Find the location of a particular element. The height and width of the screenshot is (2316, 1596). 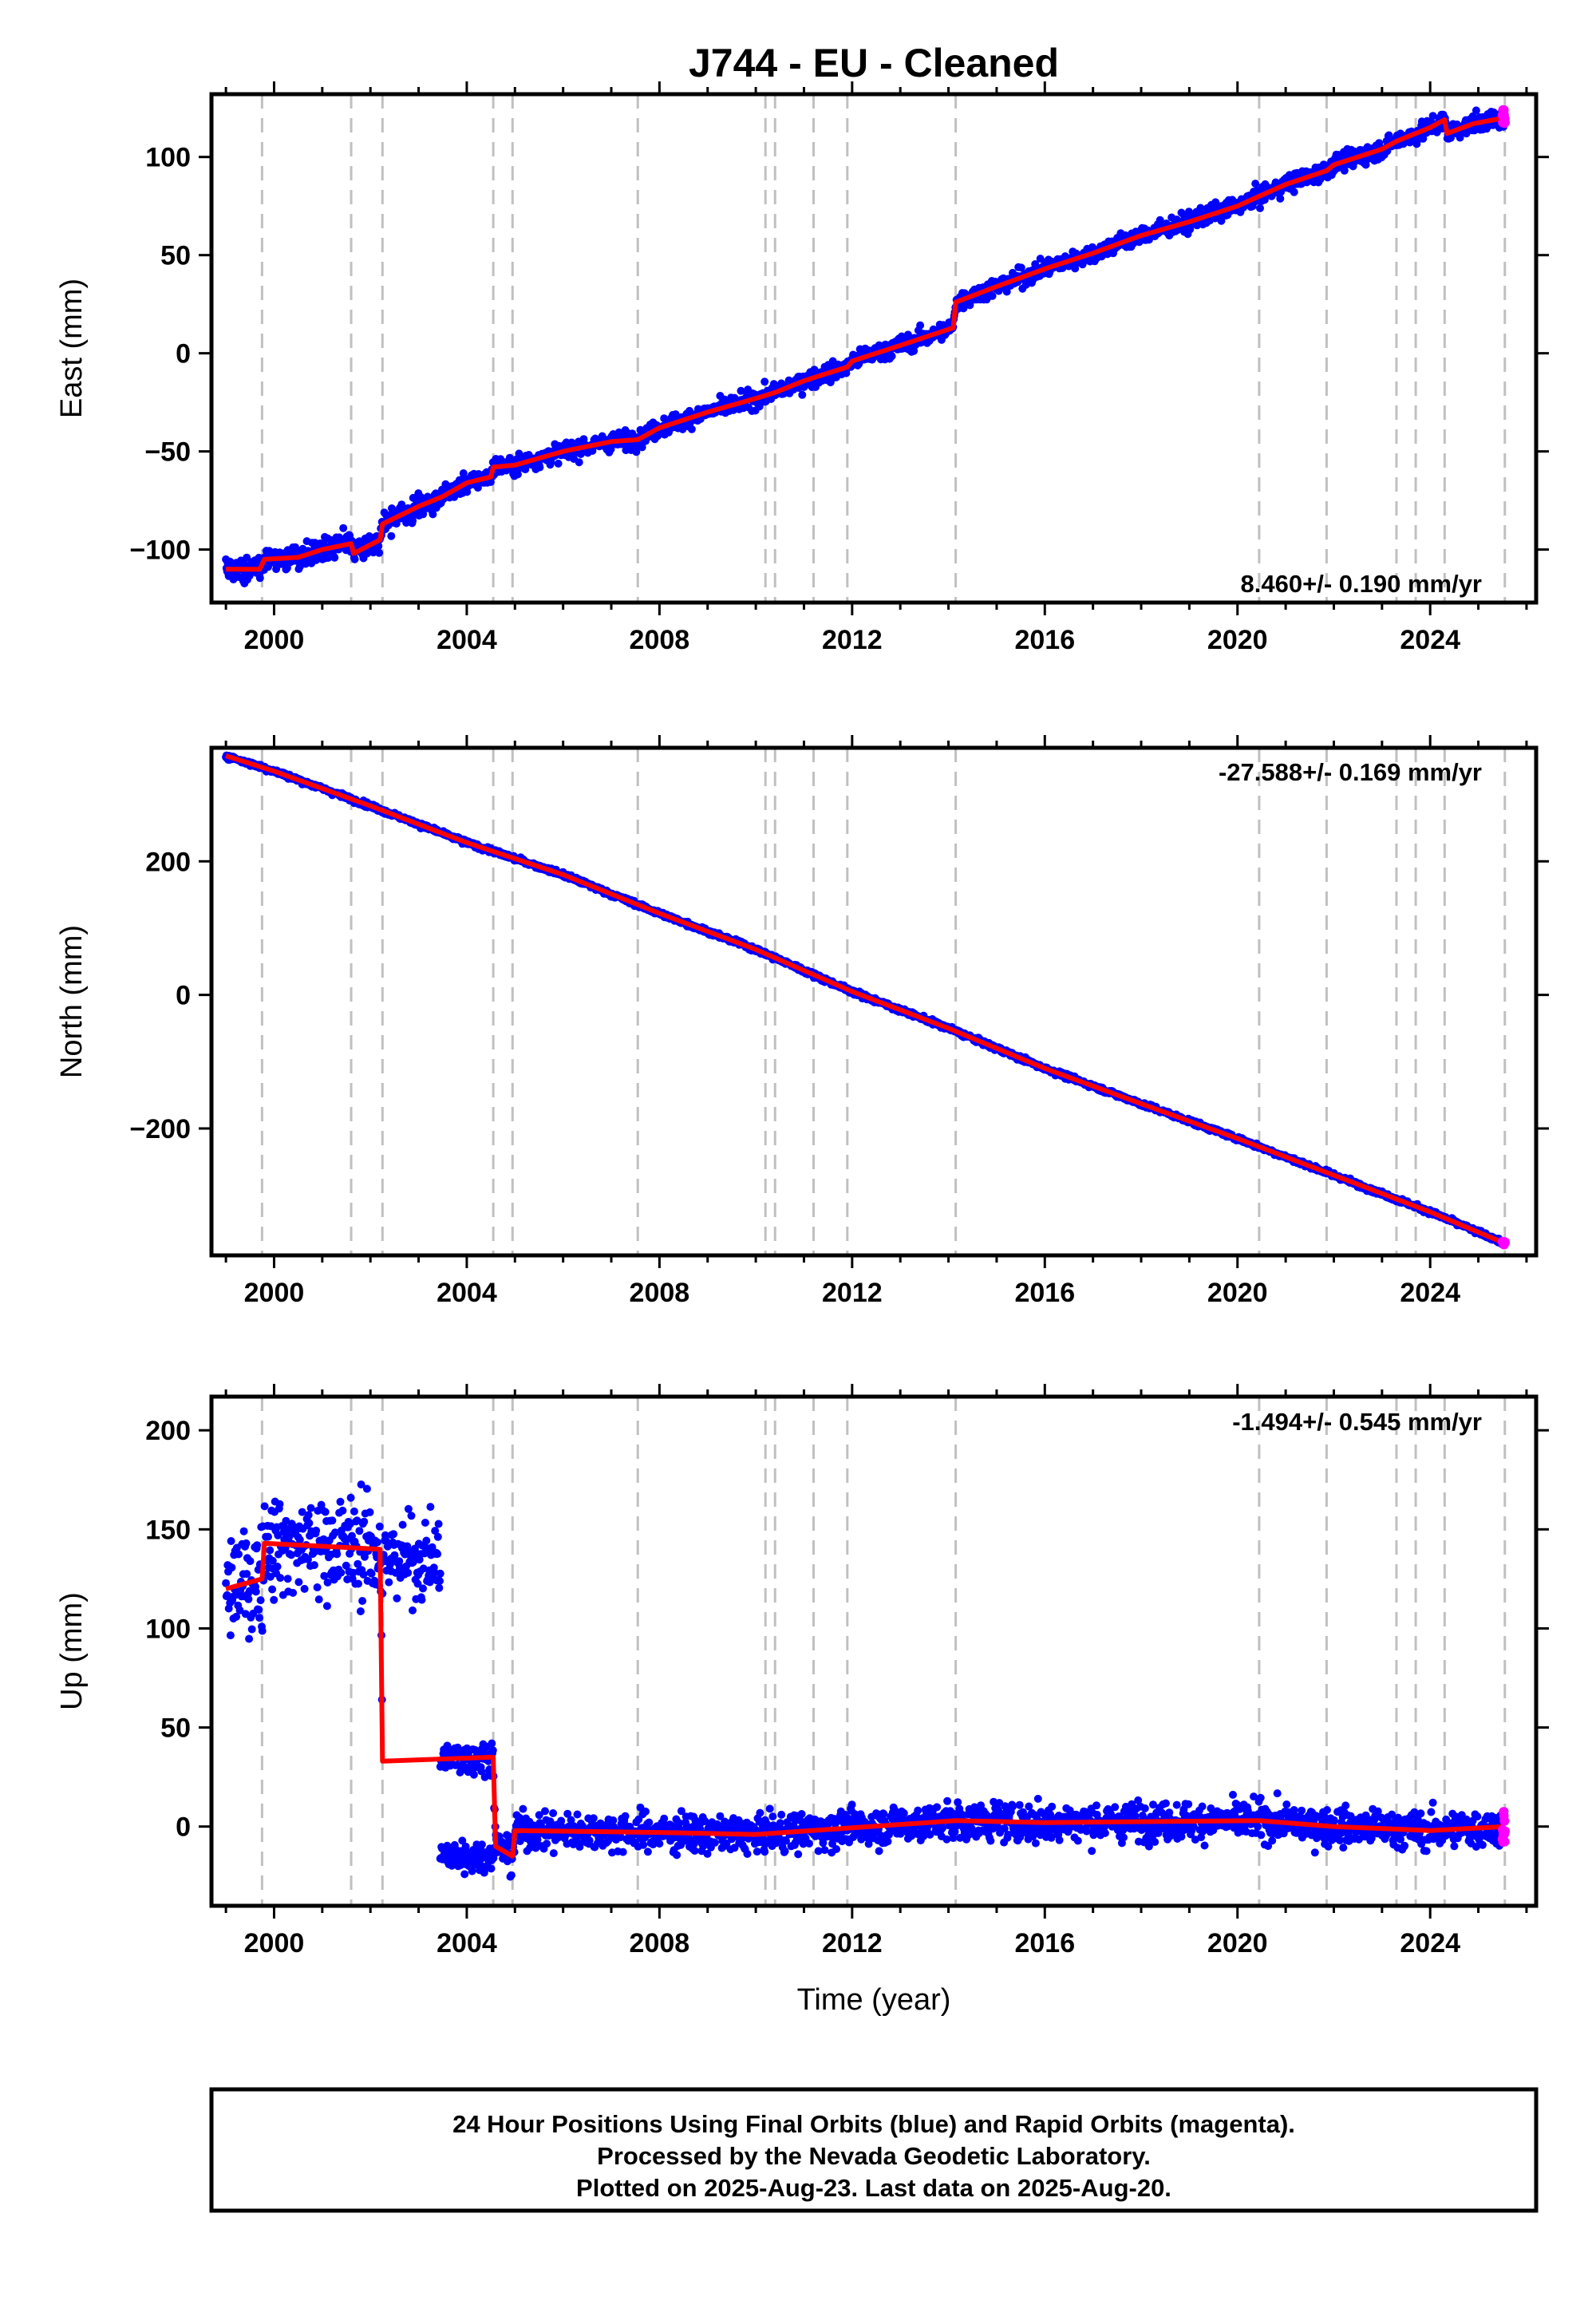

y-tick-label: 200 is located at coordinates (168, 862).